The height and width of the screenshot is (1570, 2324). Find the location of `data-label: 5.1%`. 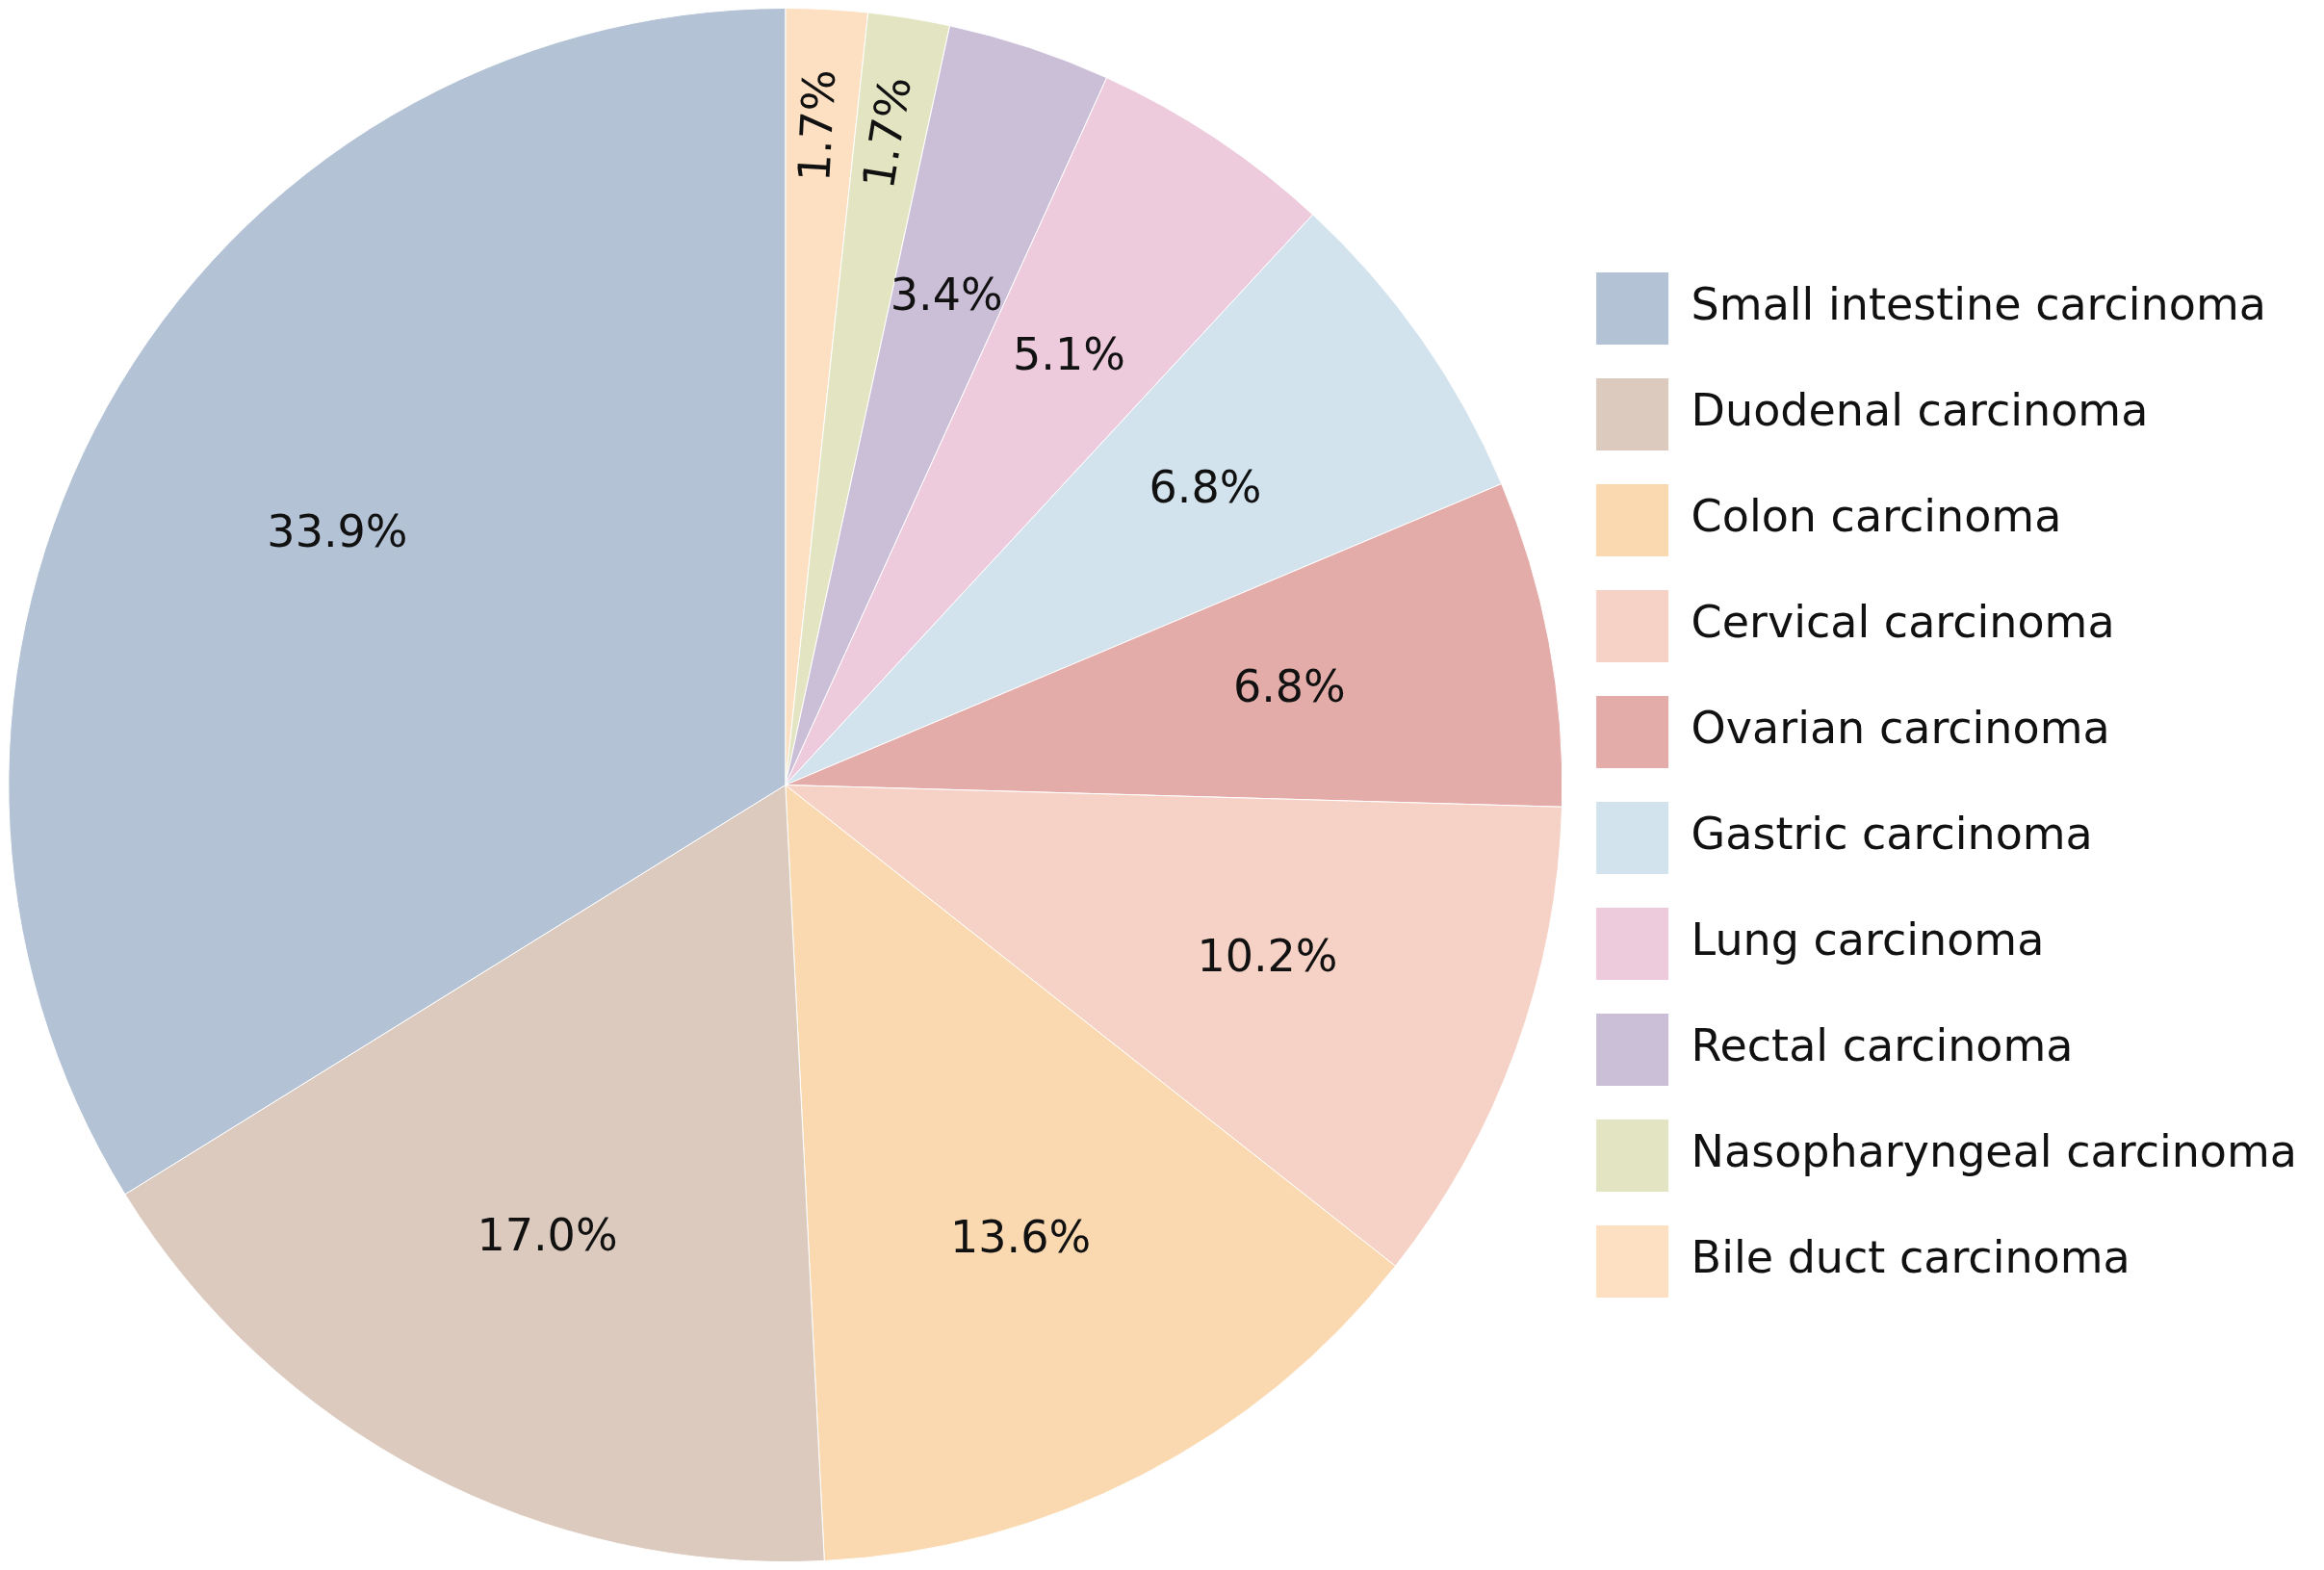

data-label: 5.1% is located at coordinates (1069, 353).